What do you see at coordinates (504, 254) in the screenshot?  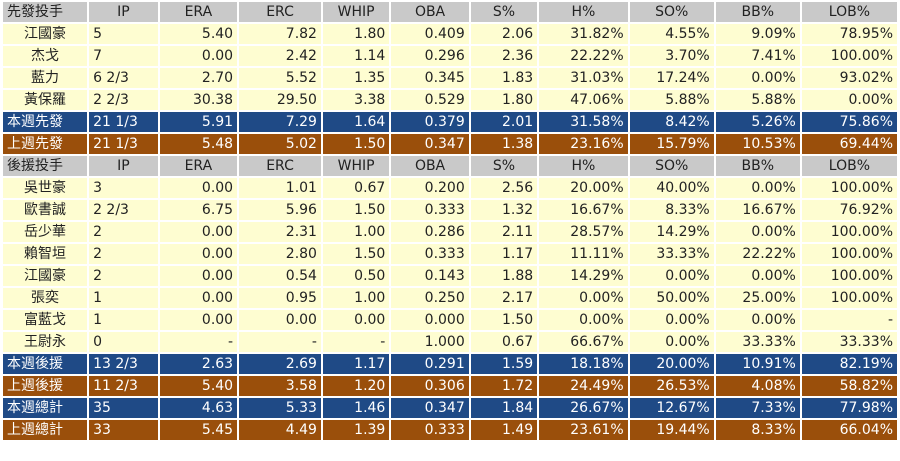 I see `stat-cell: 1.17` at bounding box center [504, 254].